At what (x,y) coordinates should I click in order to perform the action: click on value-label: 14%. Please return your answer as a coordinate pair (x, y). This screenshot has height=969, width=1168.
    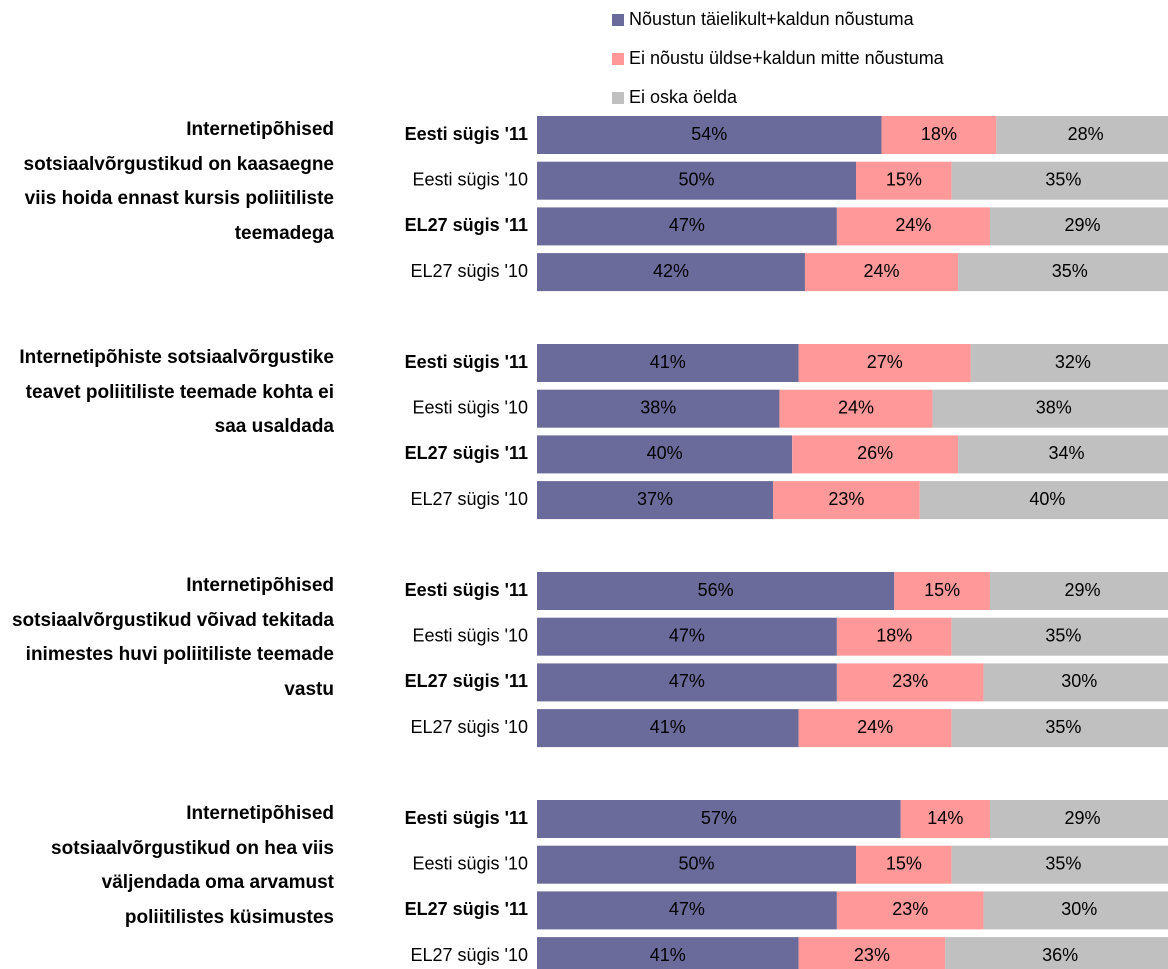
    Looking at the image, I should click on (945, 818).